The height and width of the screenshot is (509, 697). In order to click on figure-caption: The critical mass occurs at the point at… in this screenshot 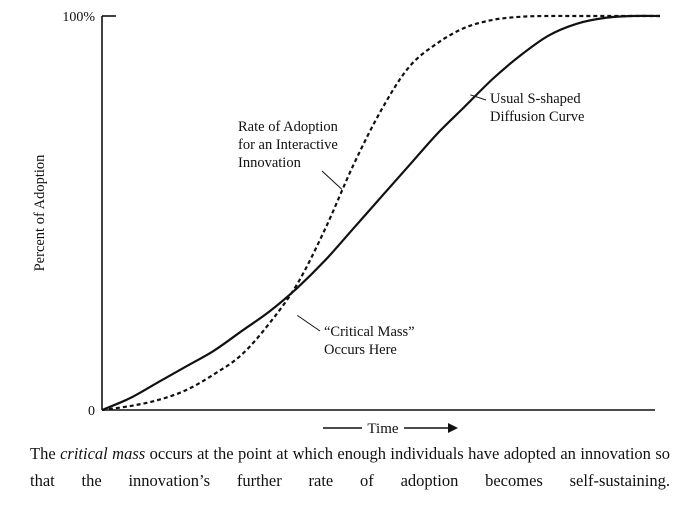, I will do `click(350, 467)`.